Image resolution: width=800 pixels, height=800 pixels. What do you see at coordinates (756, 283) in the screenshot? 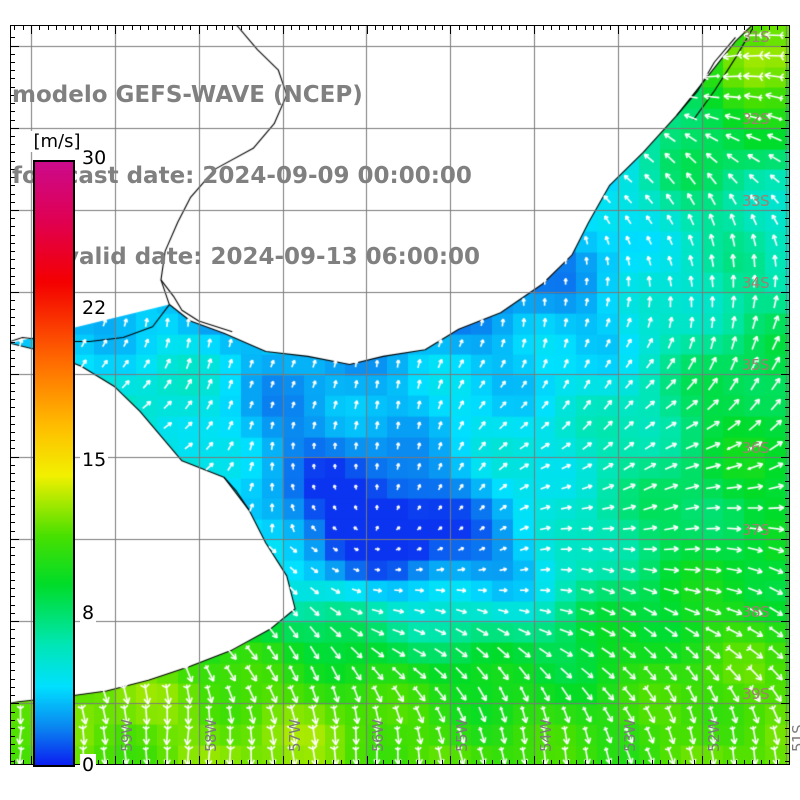
I see `lat-label-34S: 34S` at bounding box center [756, 283].